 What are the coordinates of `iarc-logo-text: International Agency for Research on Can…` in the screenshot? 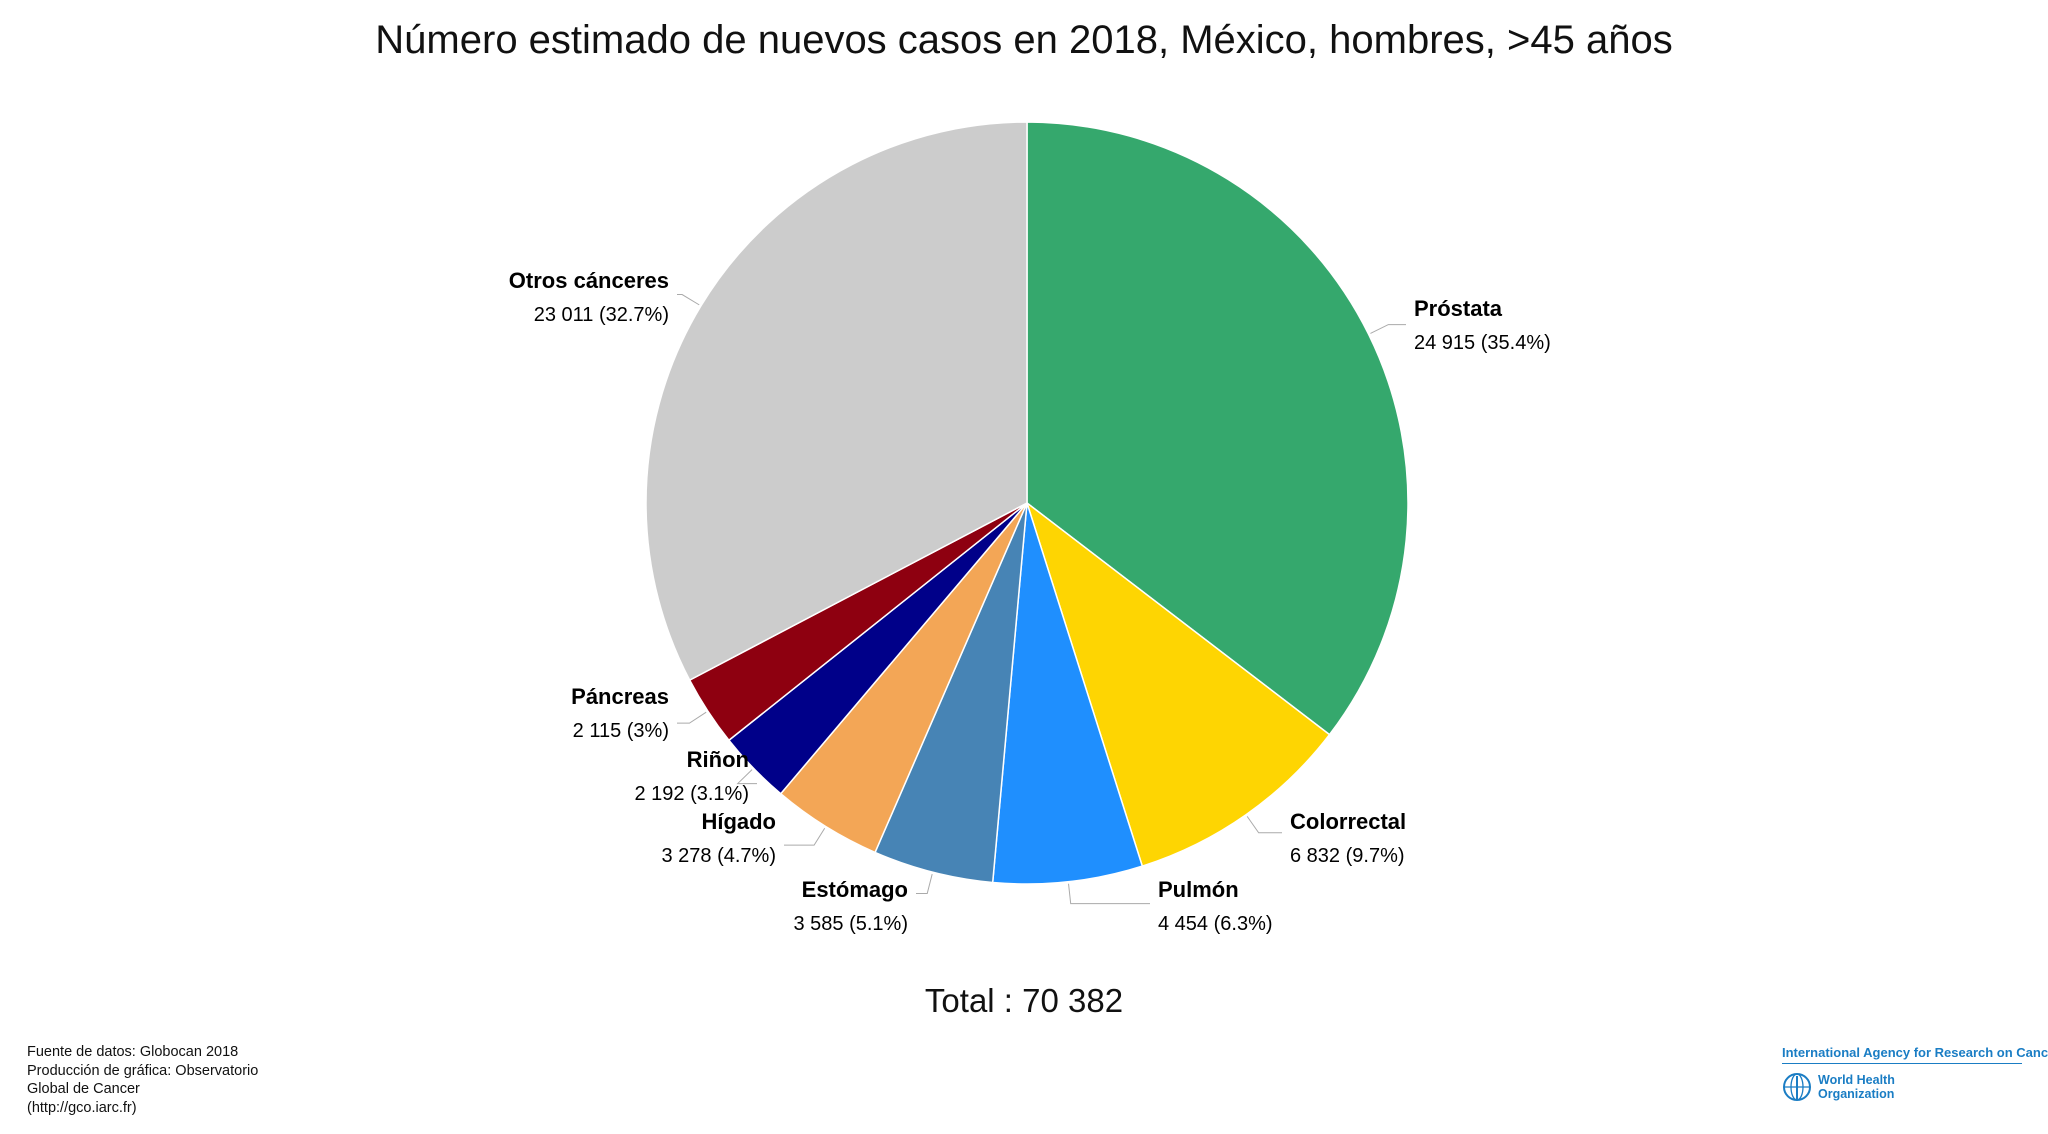 It's located at (1915, 1052).